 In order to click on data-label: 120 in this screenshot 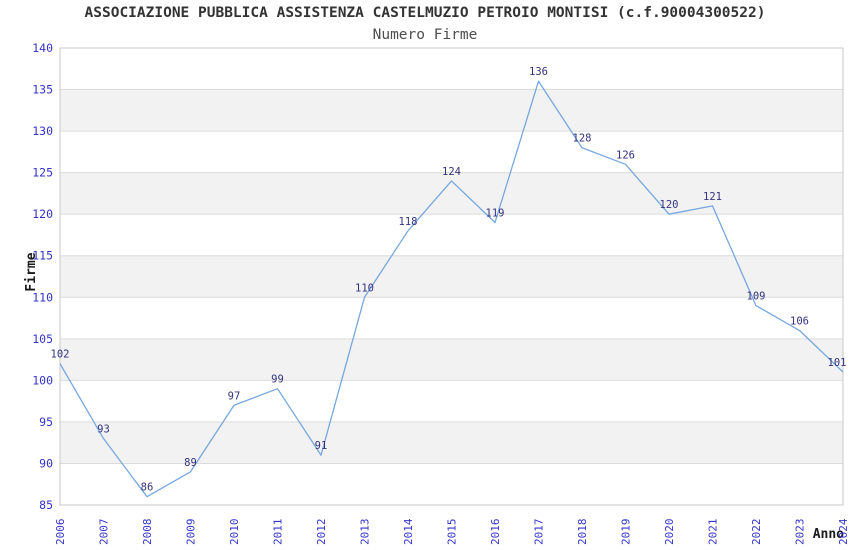, I will do `click(669, 205)`.